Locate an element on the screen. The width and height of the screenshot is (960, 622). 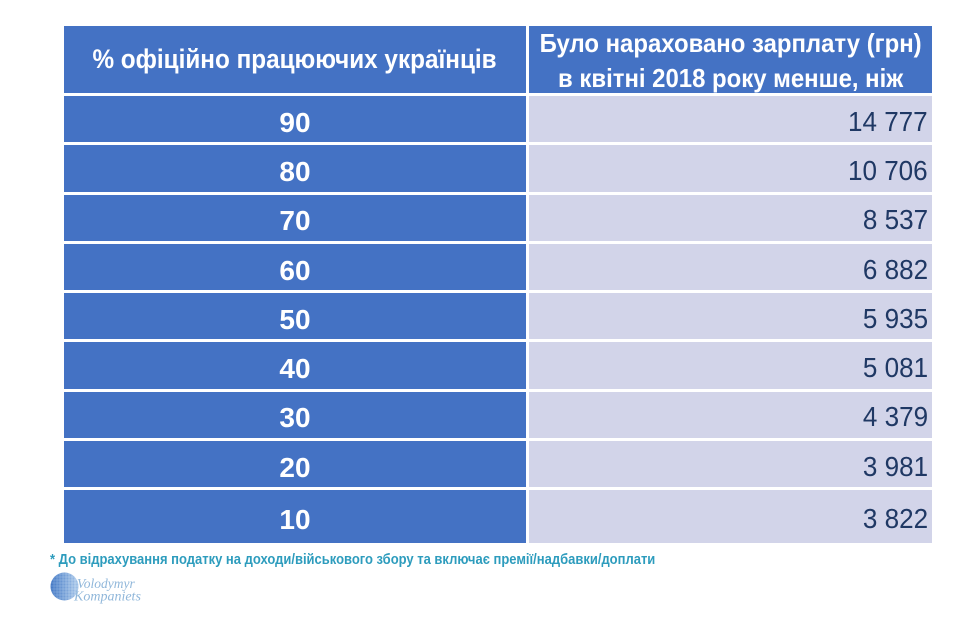
svg-text: Volodymyr is located at coordinates (106, 583).